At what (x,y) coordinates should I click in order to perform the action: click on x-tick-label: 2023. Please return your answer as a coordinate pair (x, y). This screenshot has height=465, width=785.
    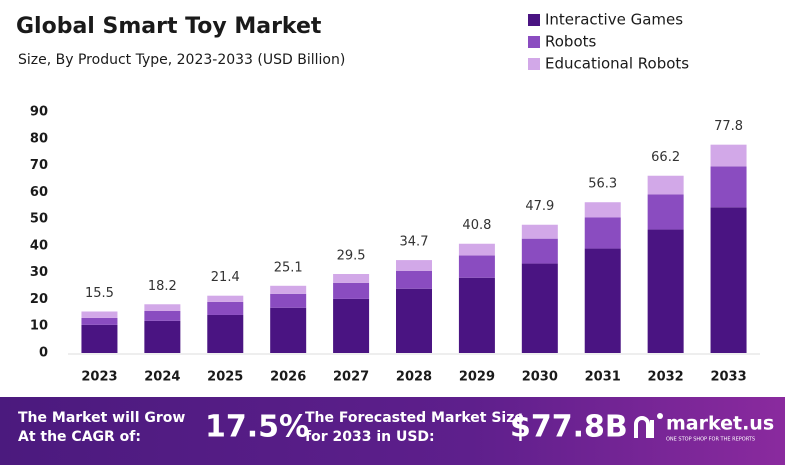
    Looking at the image, I should click on (99, 377).